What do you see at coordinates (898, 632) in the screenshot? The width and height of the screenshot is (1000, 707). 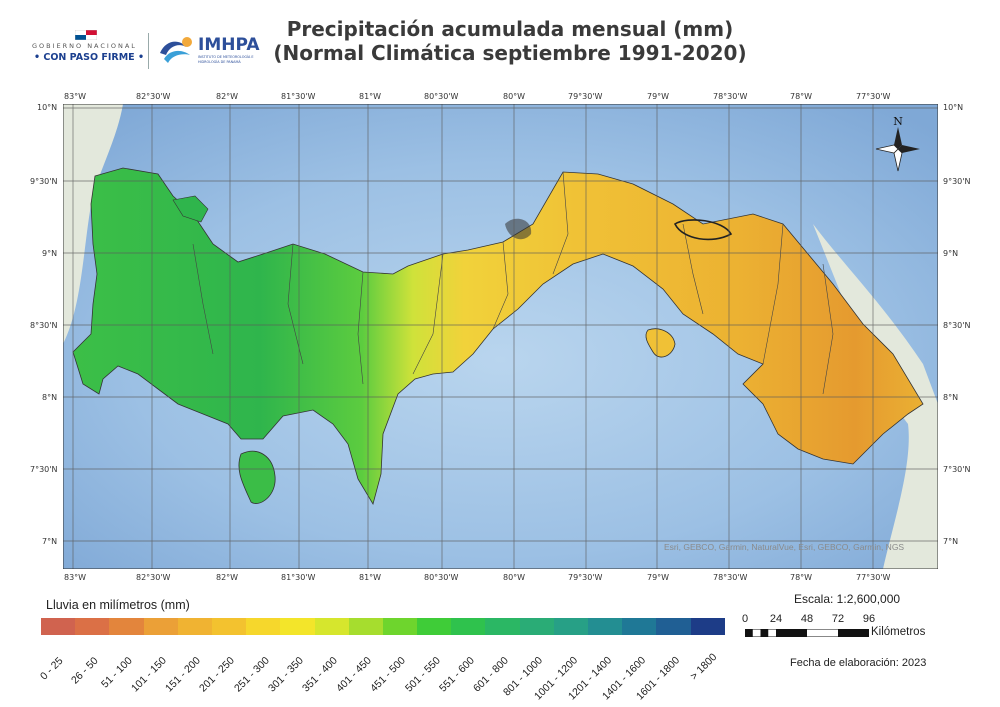 I see `scale-unit: Kilómetros` at bounding box center [898, 632].